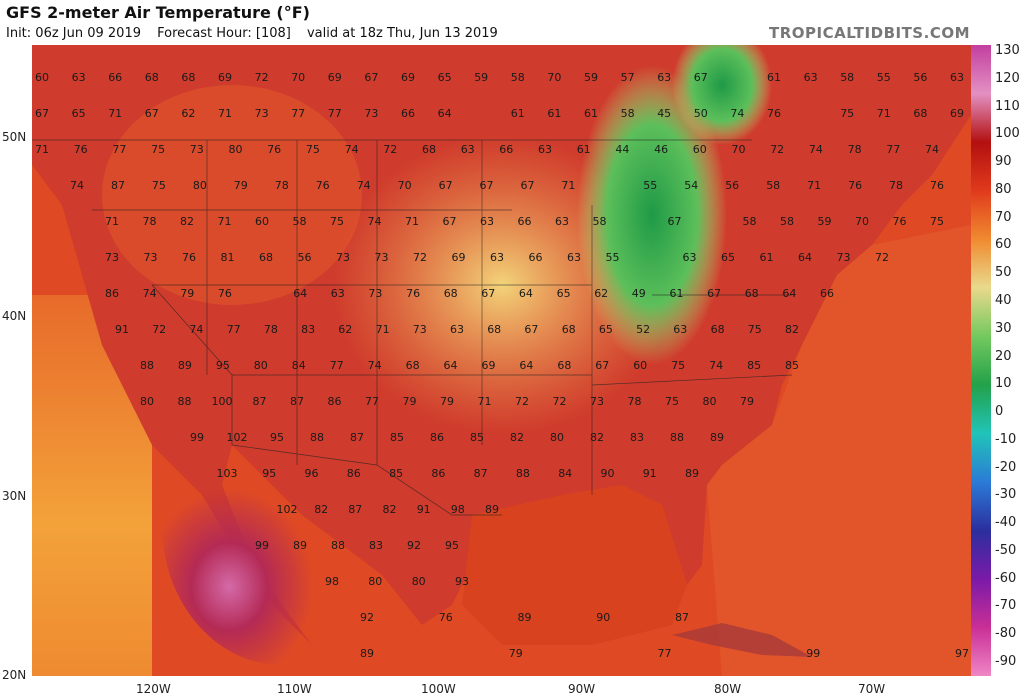 This screenshot has height=696, width=1024. I want to click on temperature-value: 65, so click(445, 77).